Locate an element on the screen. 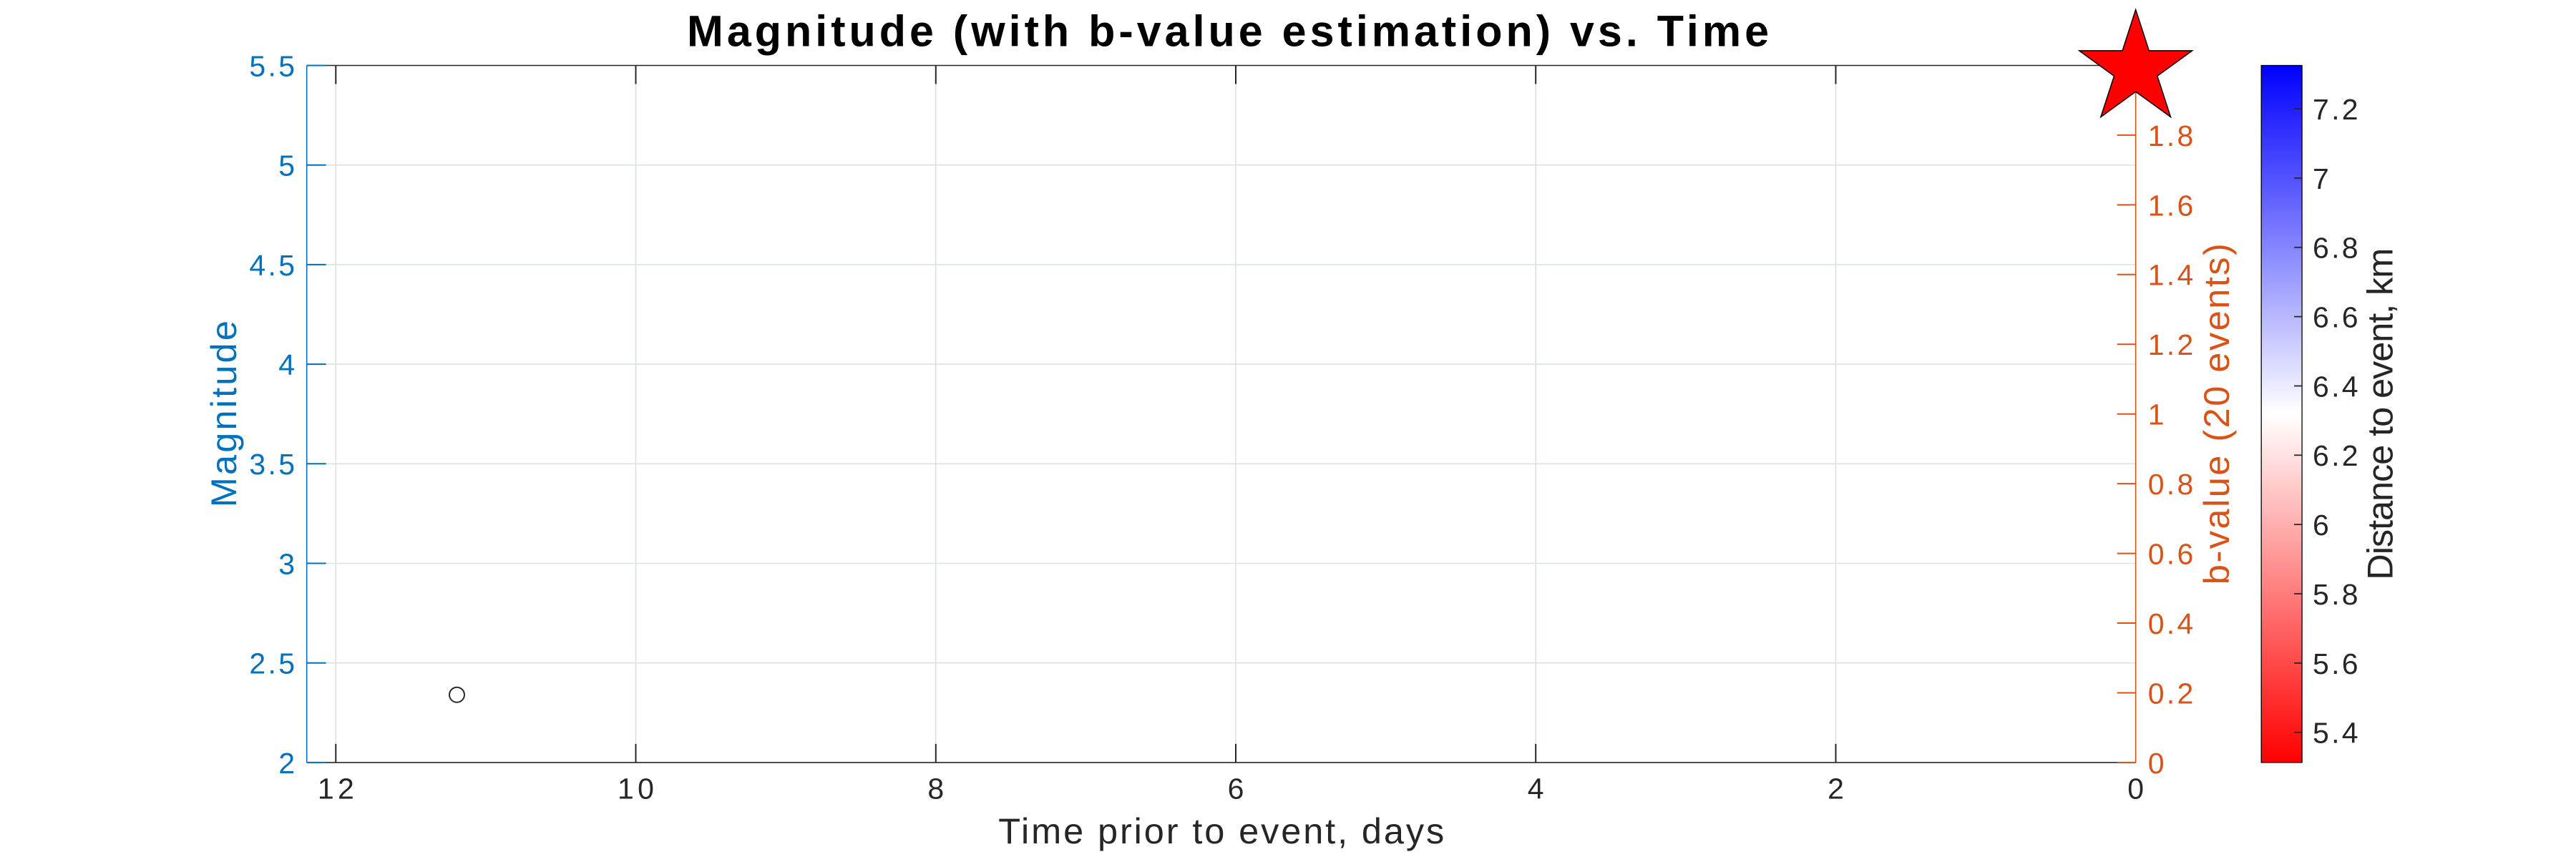 Image resolution: width=2576 pixels, height=862 pixels. svg-text: b-value (20 events) is located at coordinates (2216, 413).